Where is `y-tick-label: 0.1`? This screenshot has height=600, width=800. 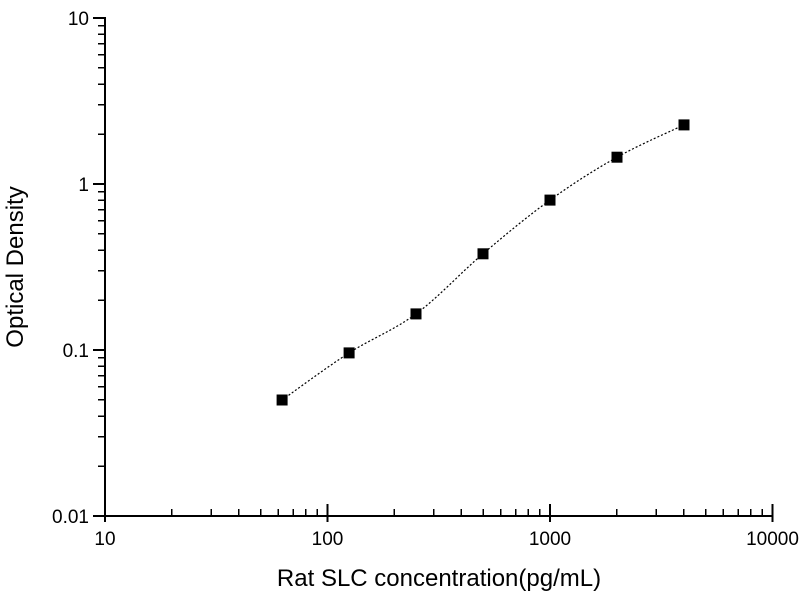 y-tick-label: 0.1 is located at coordinates (76, 351).